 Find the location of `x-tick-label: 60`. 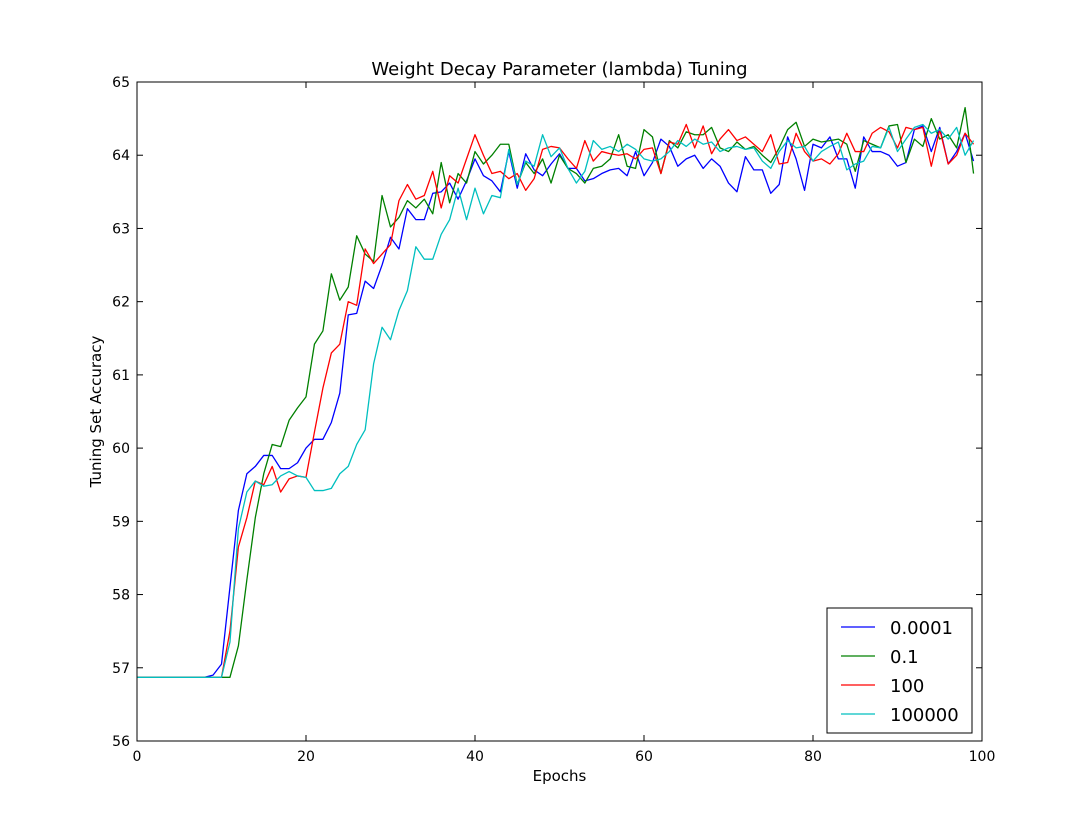

x-tick-label: 60 is located at coordinates (644, 757).